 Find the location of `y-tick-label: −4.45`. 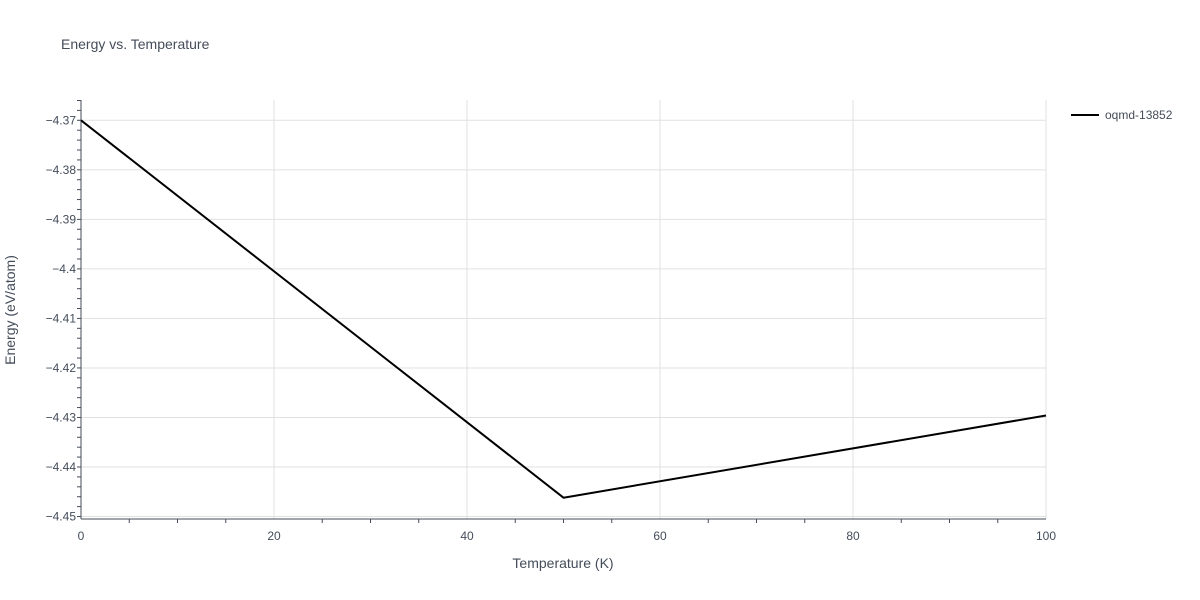

y-tick-label: −4.45 is located at coordinates (61, 517).